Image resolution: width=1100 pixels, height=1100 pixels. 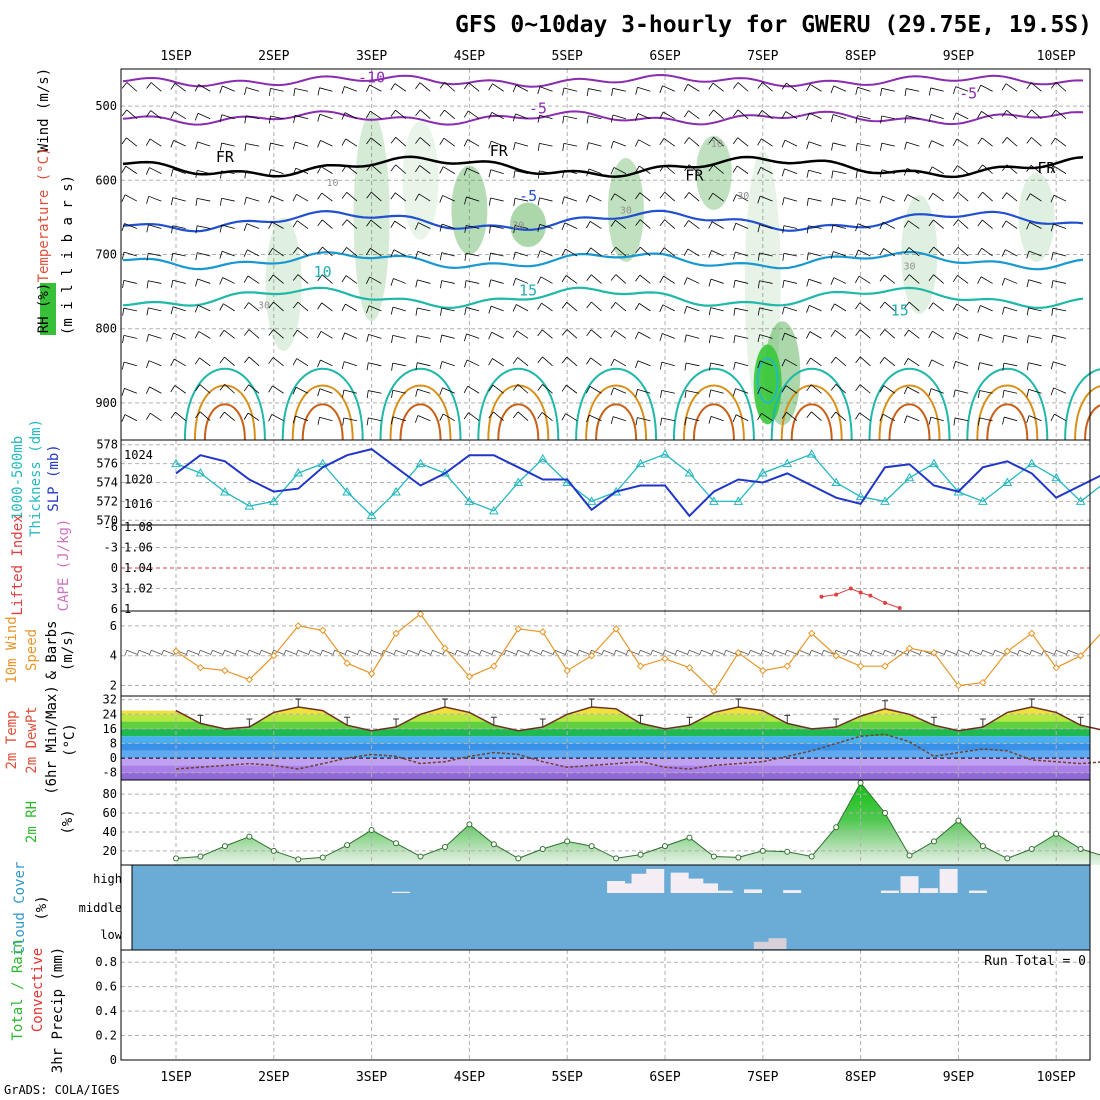 I want to click on precip-axis-label: 3hr Precip (mm), so click(x=58, y=1010).